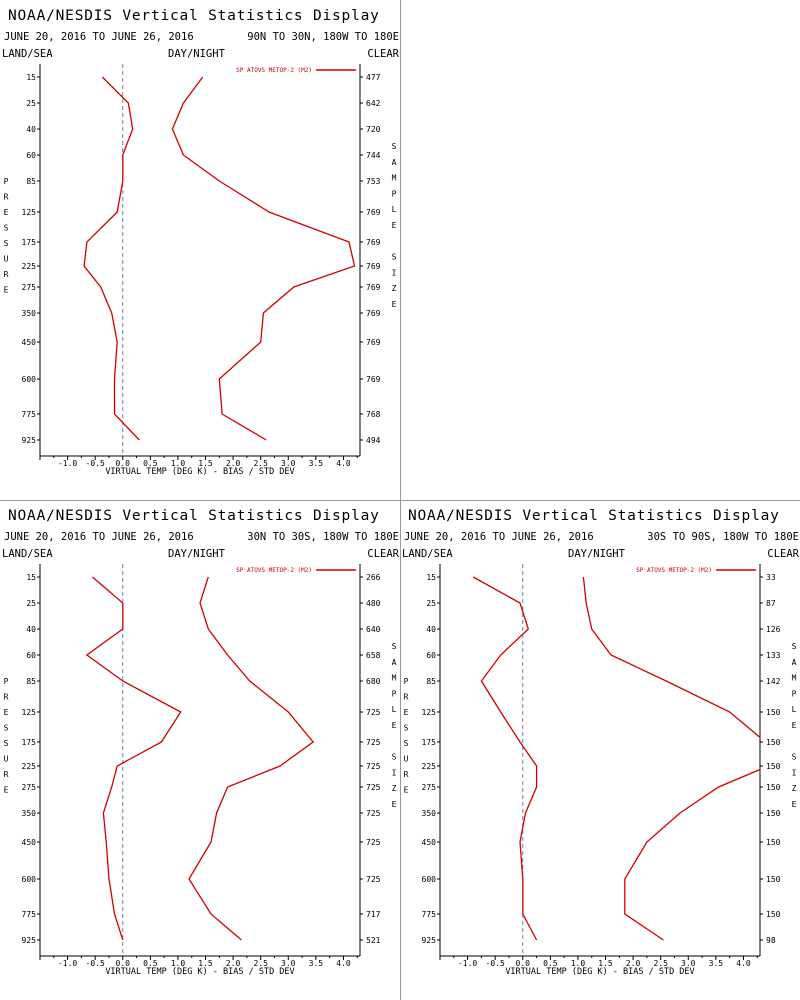 The height and width of the screenshot is (1000, 800). What do you see at coordinates (773, 629) in the screenshot?
I see `sample-size-label: 126` at bounding box center [773, 629].